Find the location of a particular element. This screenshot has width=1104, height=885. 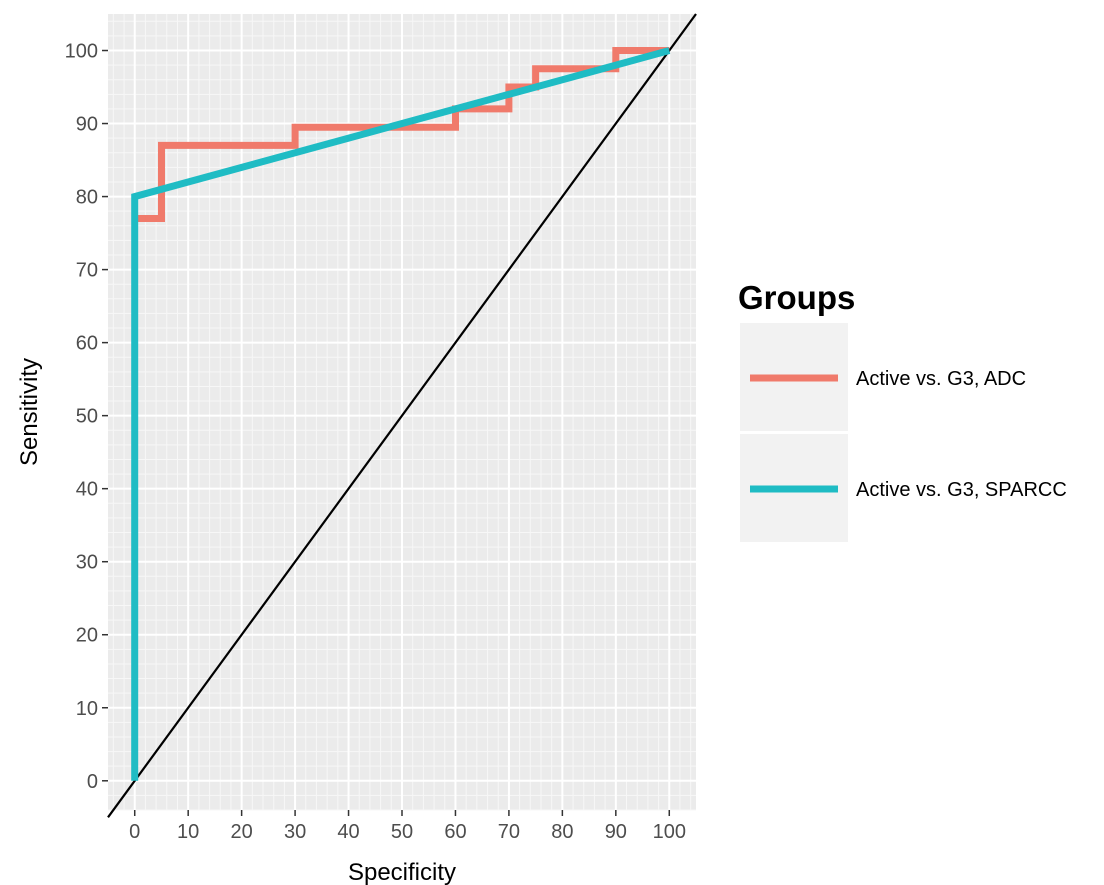

y-tick-label: 100 is located at coordinates (81, 52).